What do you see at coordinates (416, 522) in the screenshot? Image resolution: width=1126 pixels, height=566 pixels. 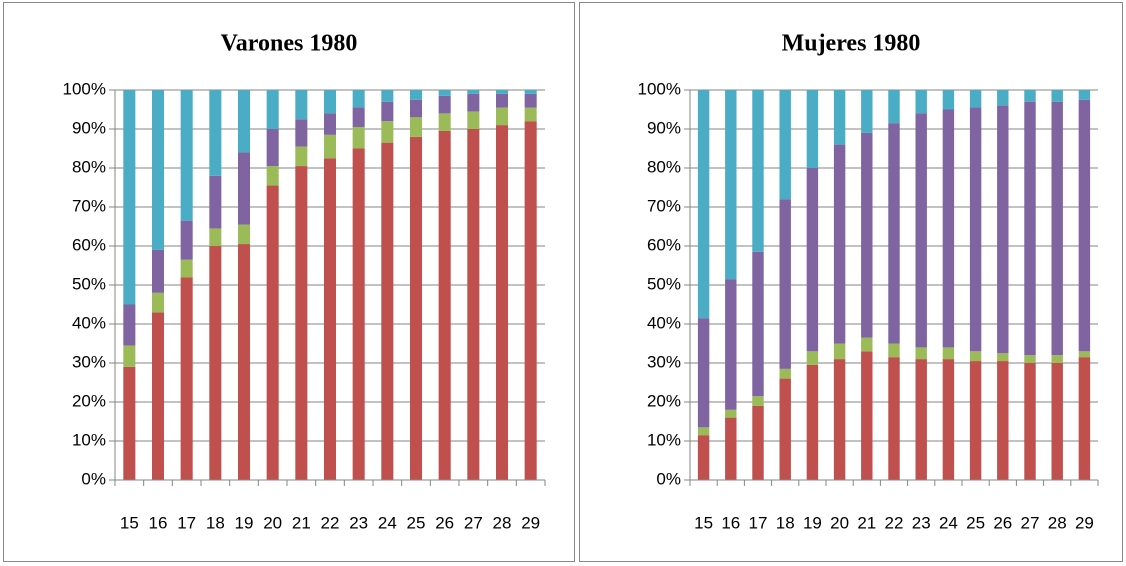 I see `x-tick-label: 25` at bounding box center [416, 522].